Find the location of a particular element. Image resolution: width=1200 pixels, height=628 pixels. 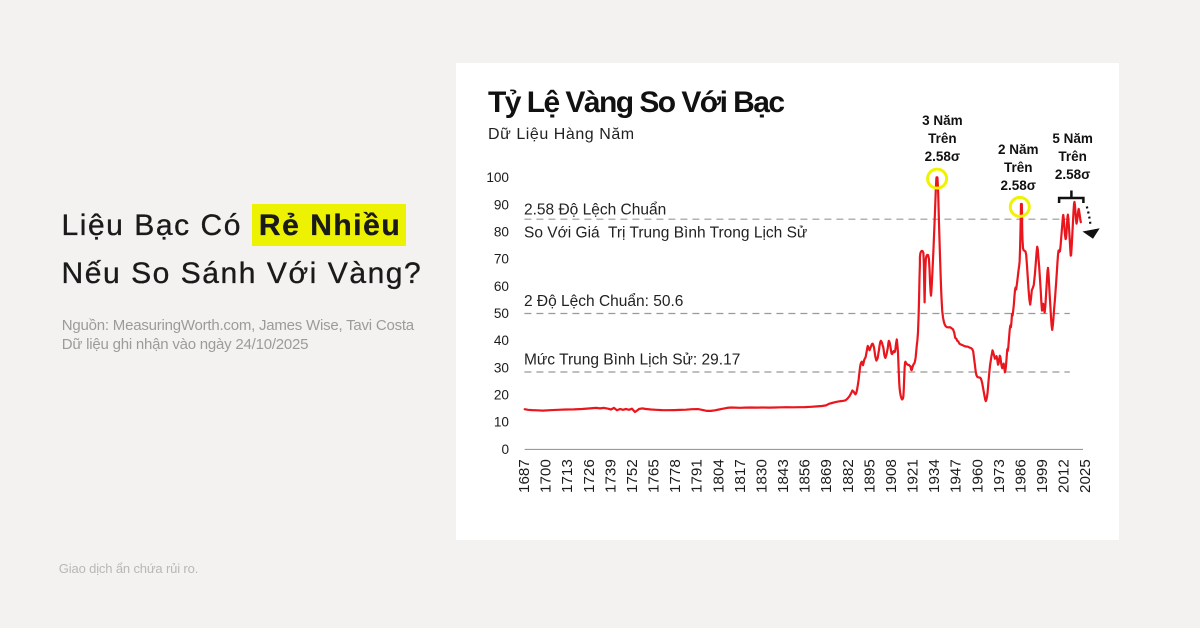

svg-text: 1700 is located at coordinates (546, 476).